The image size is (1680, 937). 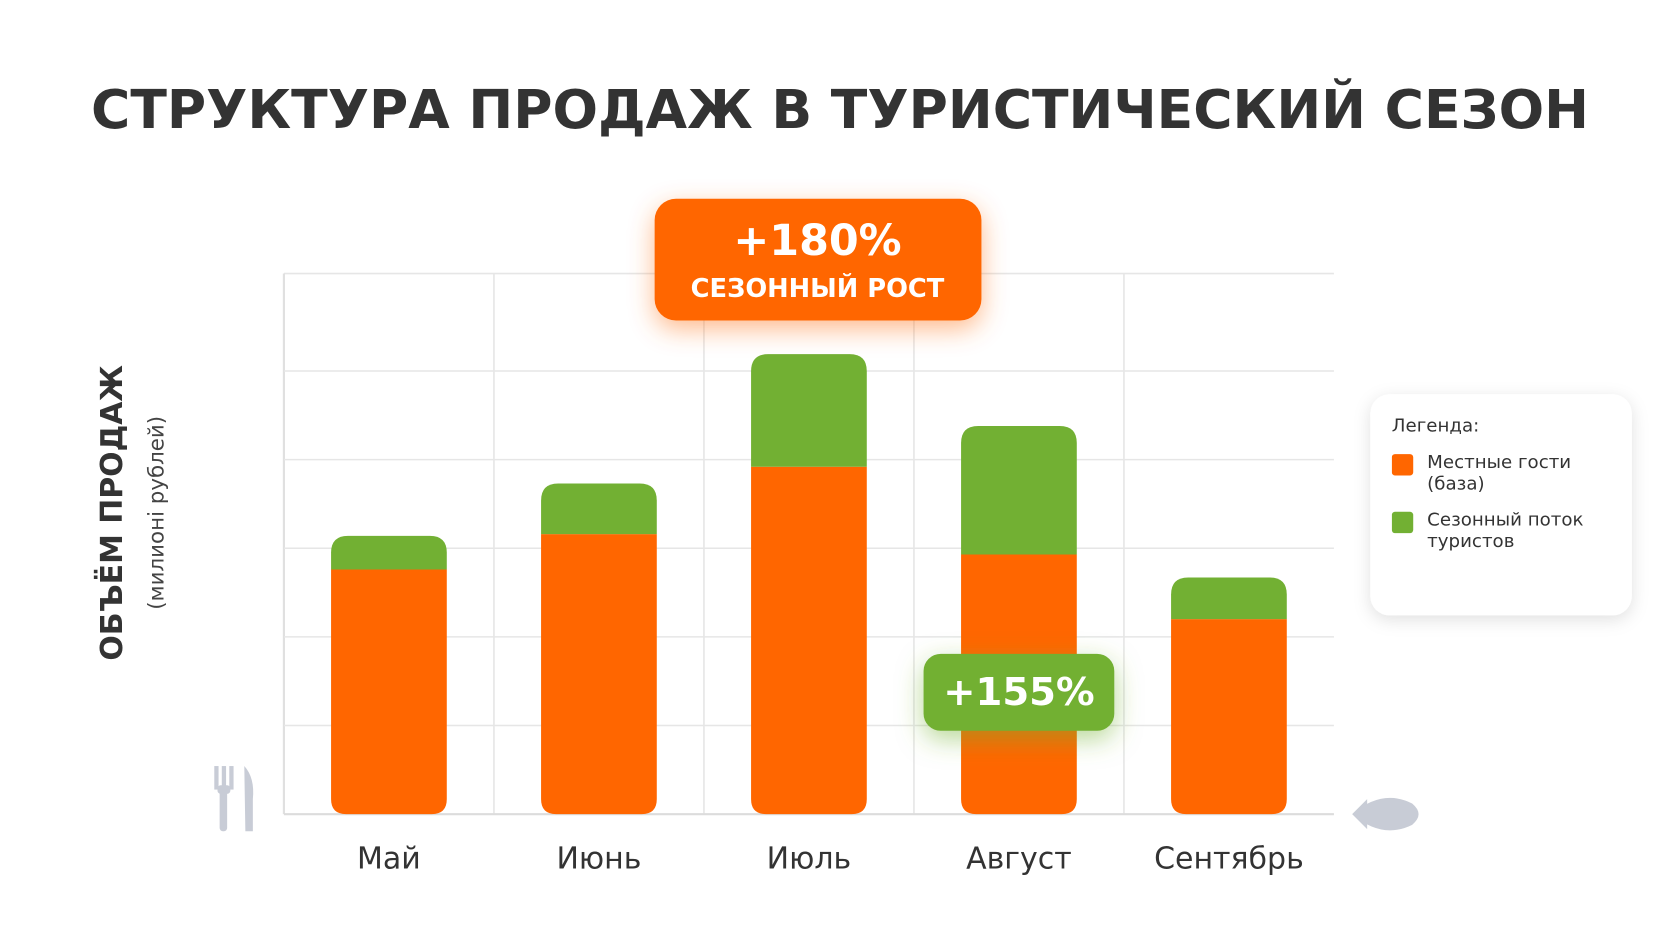 I want to click on annotation-subtext: СЕЗОННЫЙ РОСТ, so click(x=818, y=288).